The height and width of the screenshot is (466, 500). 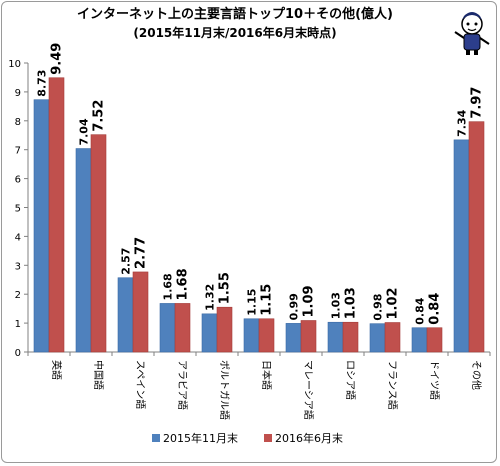 I want to click on y-tick-label: 4, so click(x=18, y=237).